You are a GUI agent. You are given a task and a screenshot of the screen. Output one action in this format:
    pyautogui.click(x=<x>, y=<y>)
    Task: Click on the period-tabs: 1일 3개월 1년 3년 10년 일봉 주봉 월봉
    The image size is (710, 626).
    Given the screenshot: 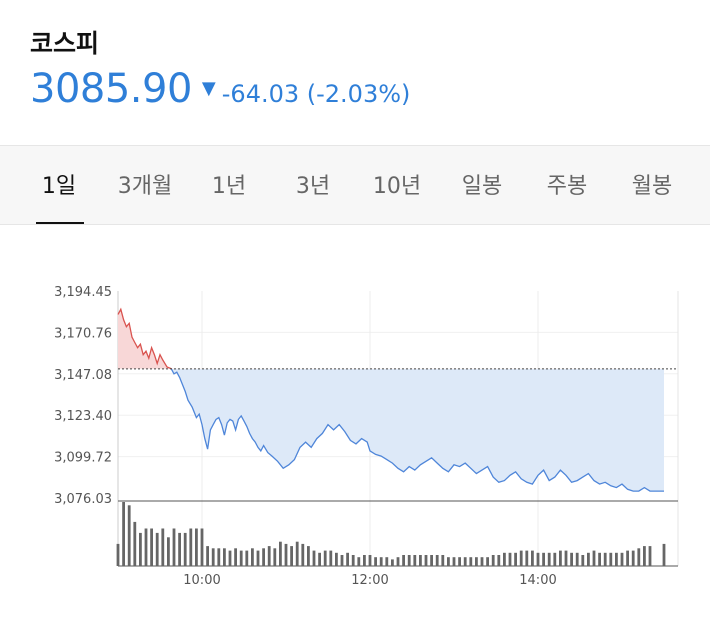 What is the action you would take?
    pyautogui.click(x=355, y=185)
    